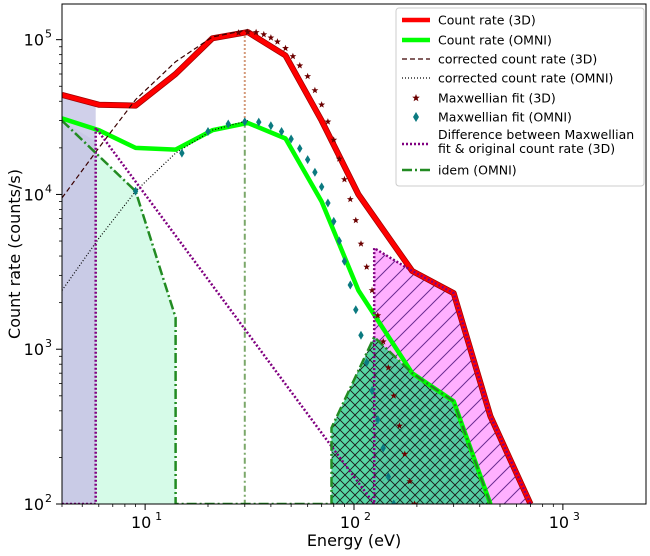  What do you see at coordinates (158, 516) in the screenshot?
I see `x-tick-exponent-0: 1` at bounding box center [158, 516].